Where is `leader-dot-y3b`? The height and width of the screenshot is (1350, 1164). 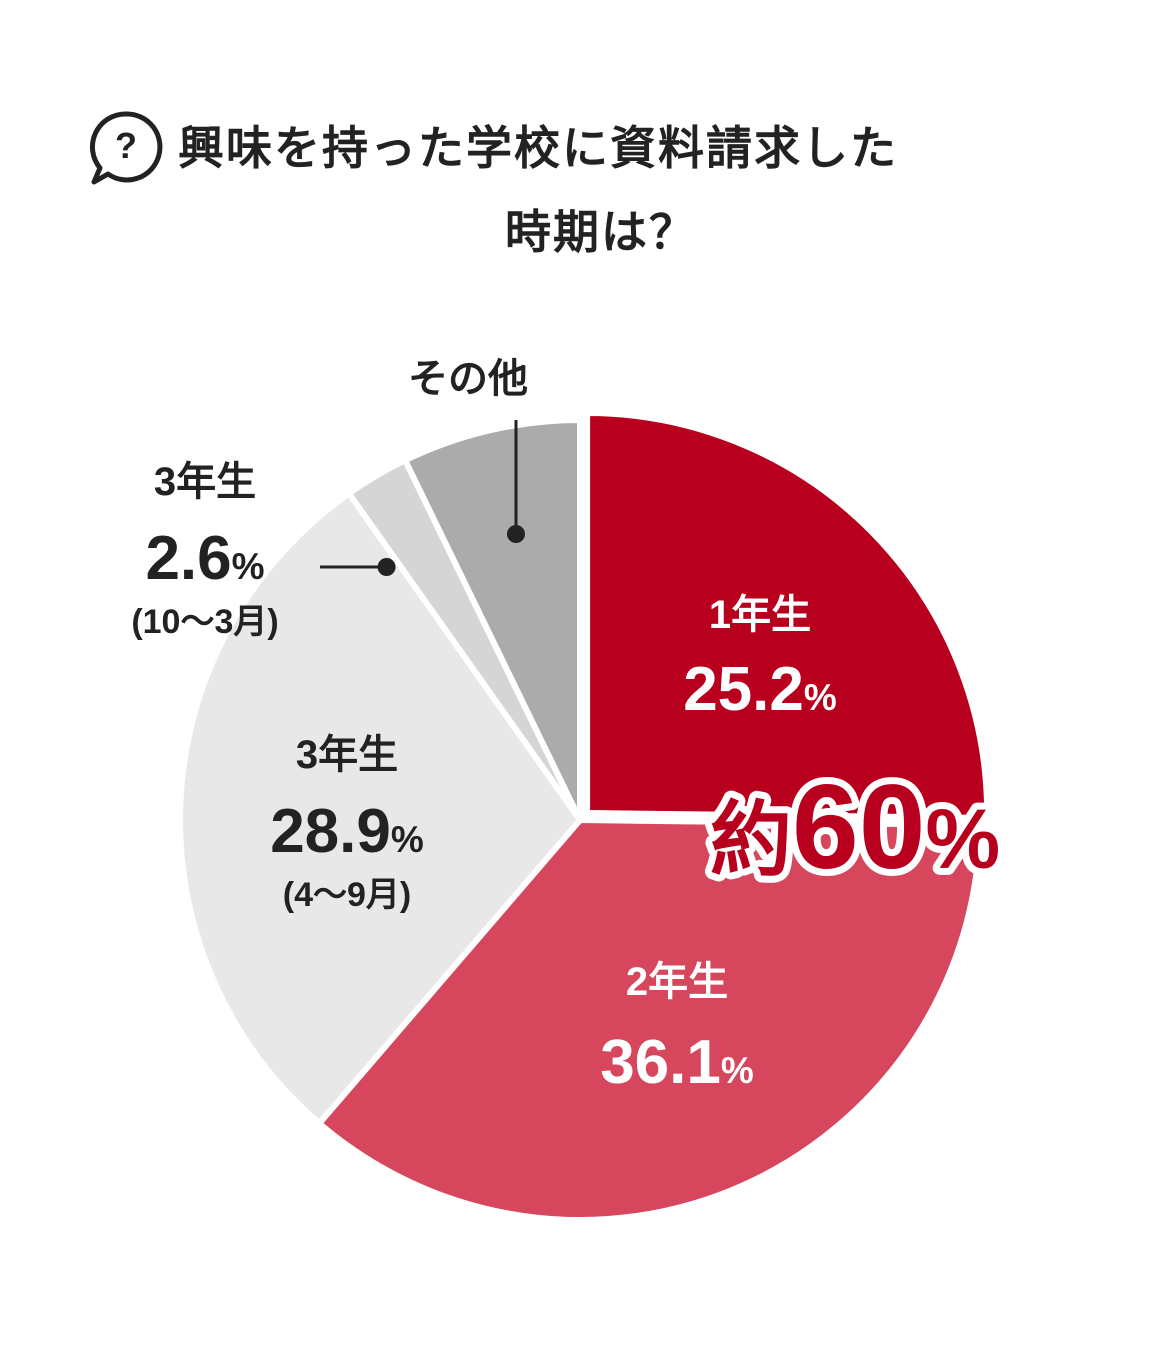 leader-dot-y3b is located at coordinates (386, 567).